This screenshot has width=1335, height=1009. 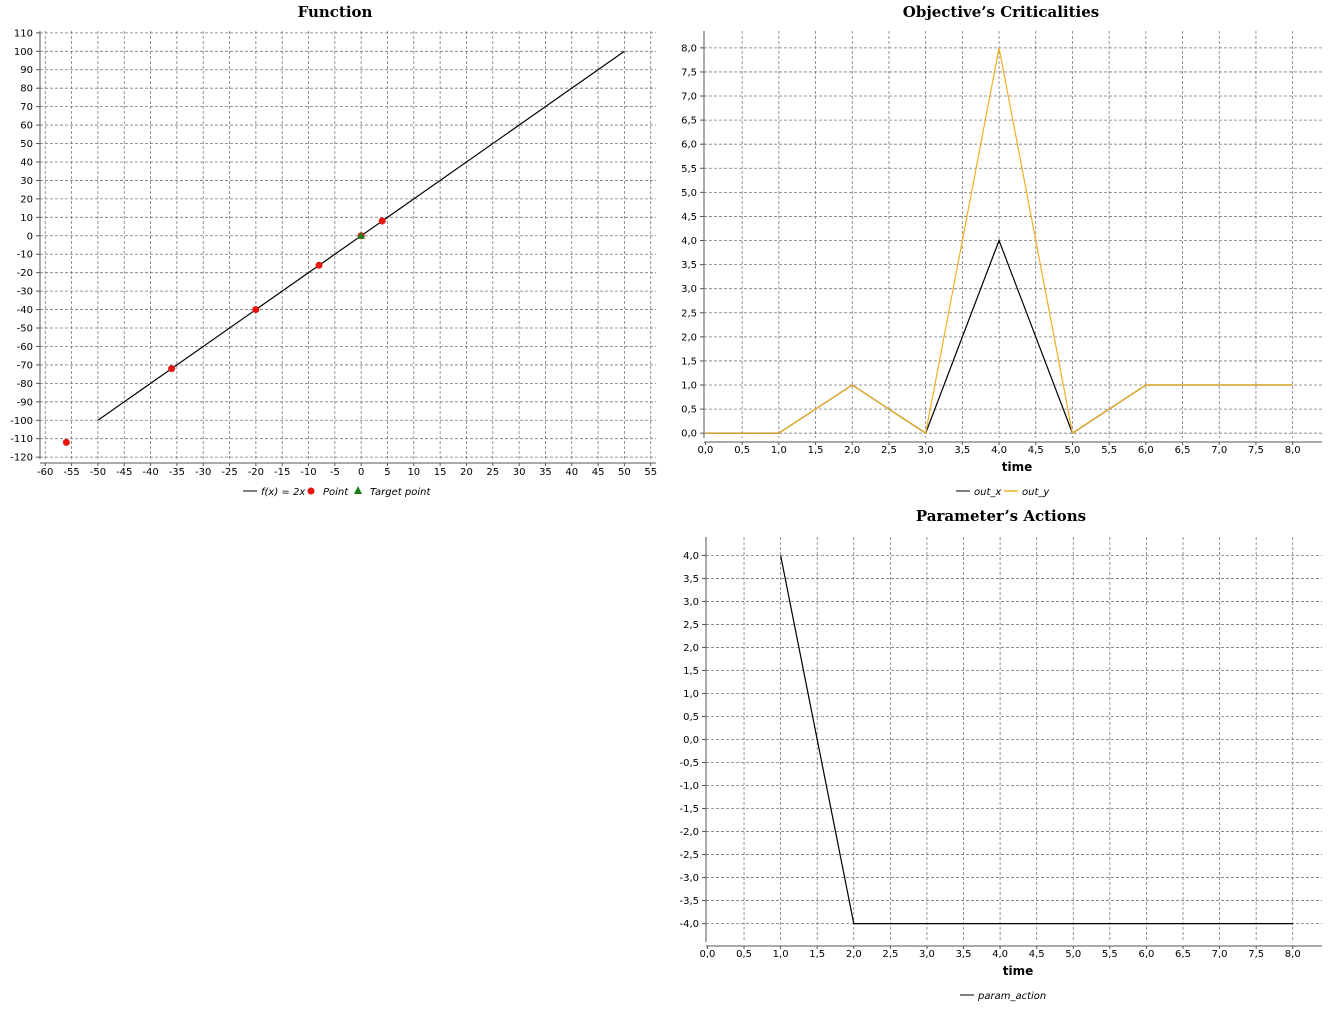 I want to click on criticalities-x-tick-label: 1,5, so click(x=816, y=450).